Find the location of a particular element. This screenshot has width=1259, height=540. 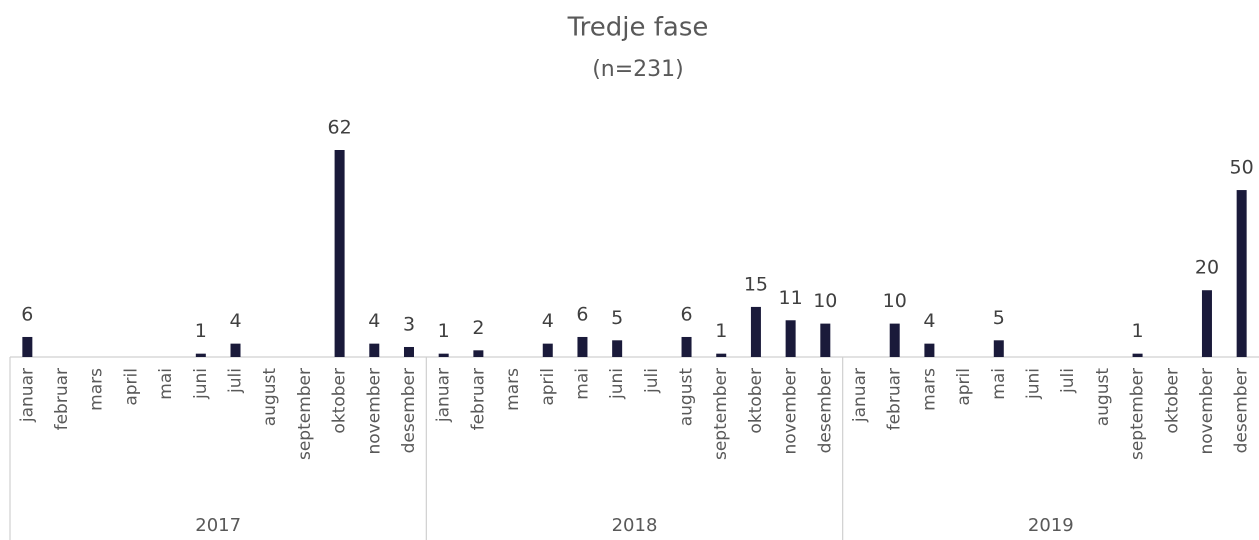

chart-subtitle: (n=231) is located at coordinates (638, 69).